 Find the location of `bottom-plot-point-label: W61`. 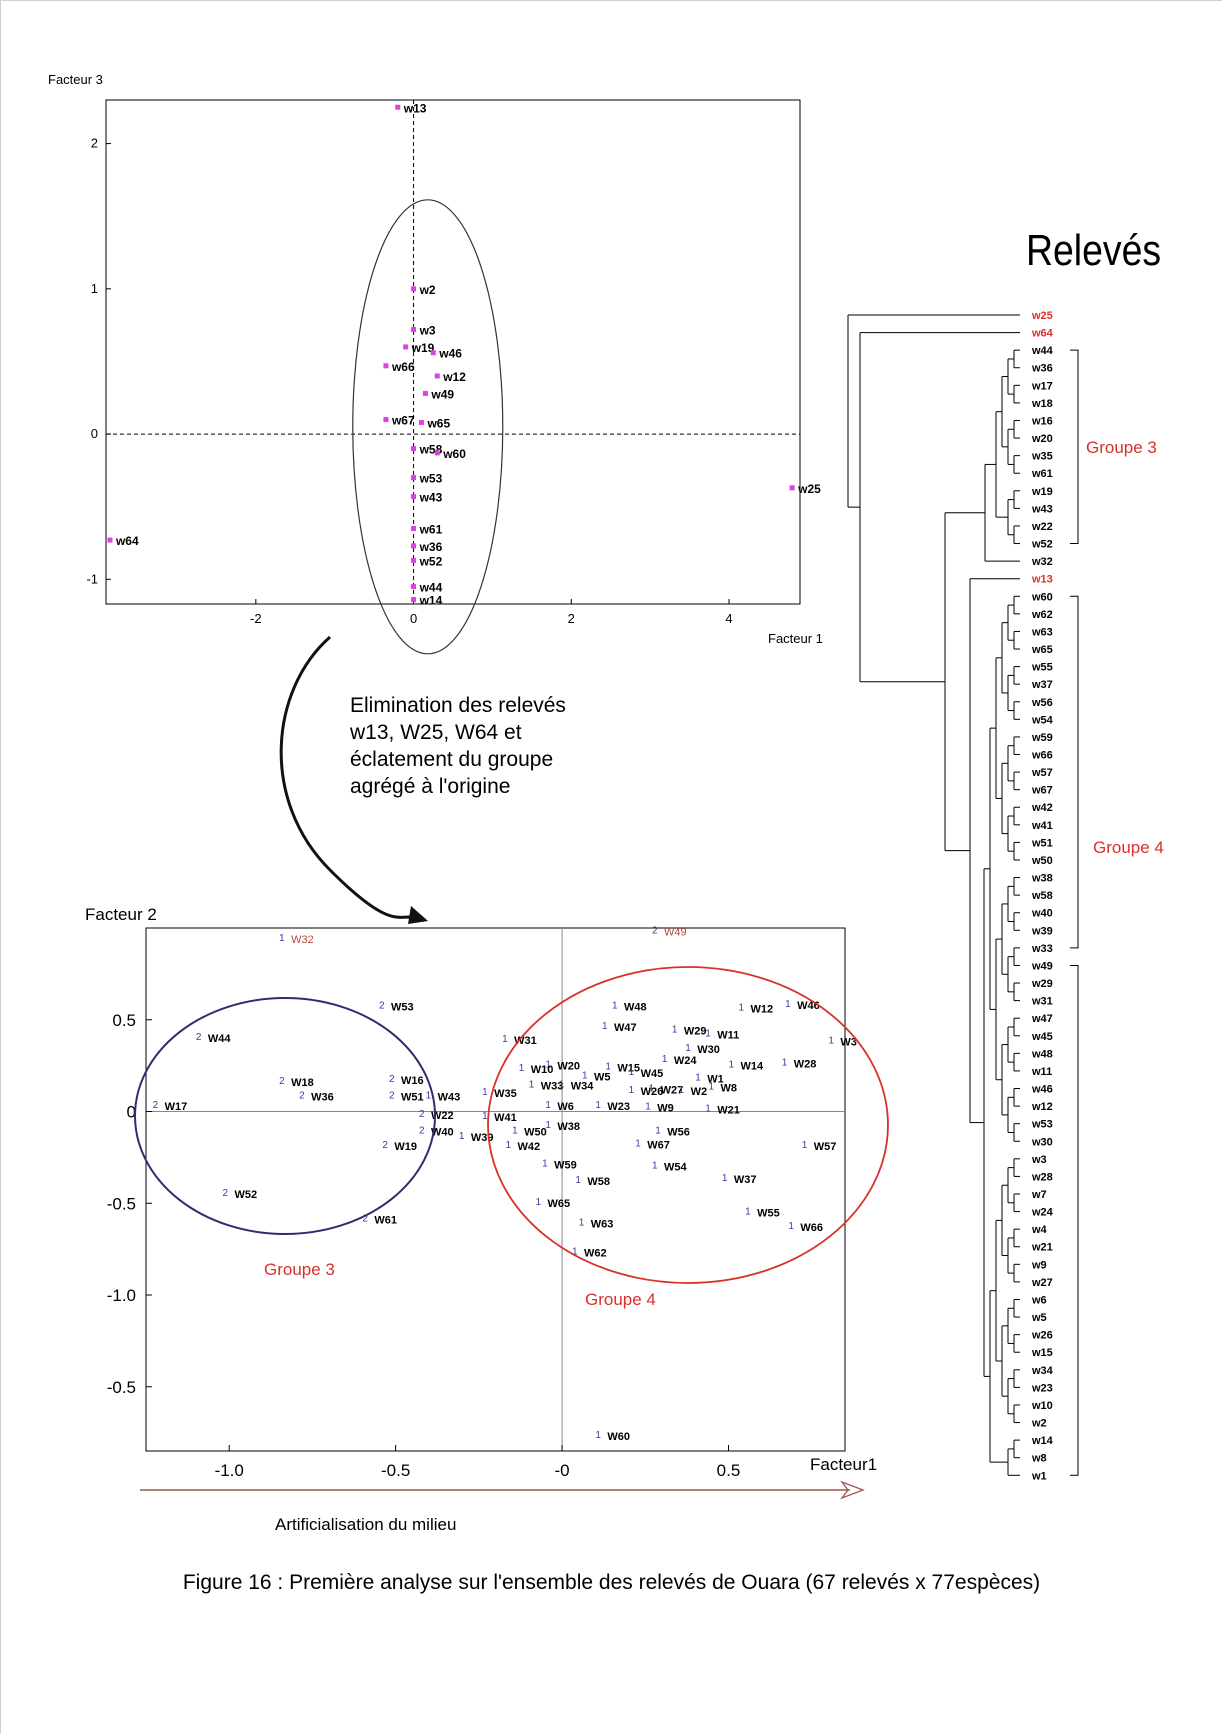

bottom-plot-point-label: W61 is located at coordinates (385, 1221).